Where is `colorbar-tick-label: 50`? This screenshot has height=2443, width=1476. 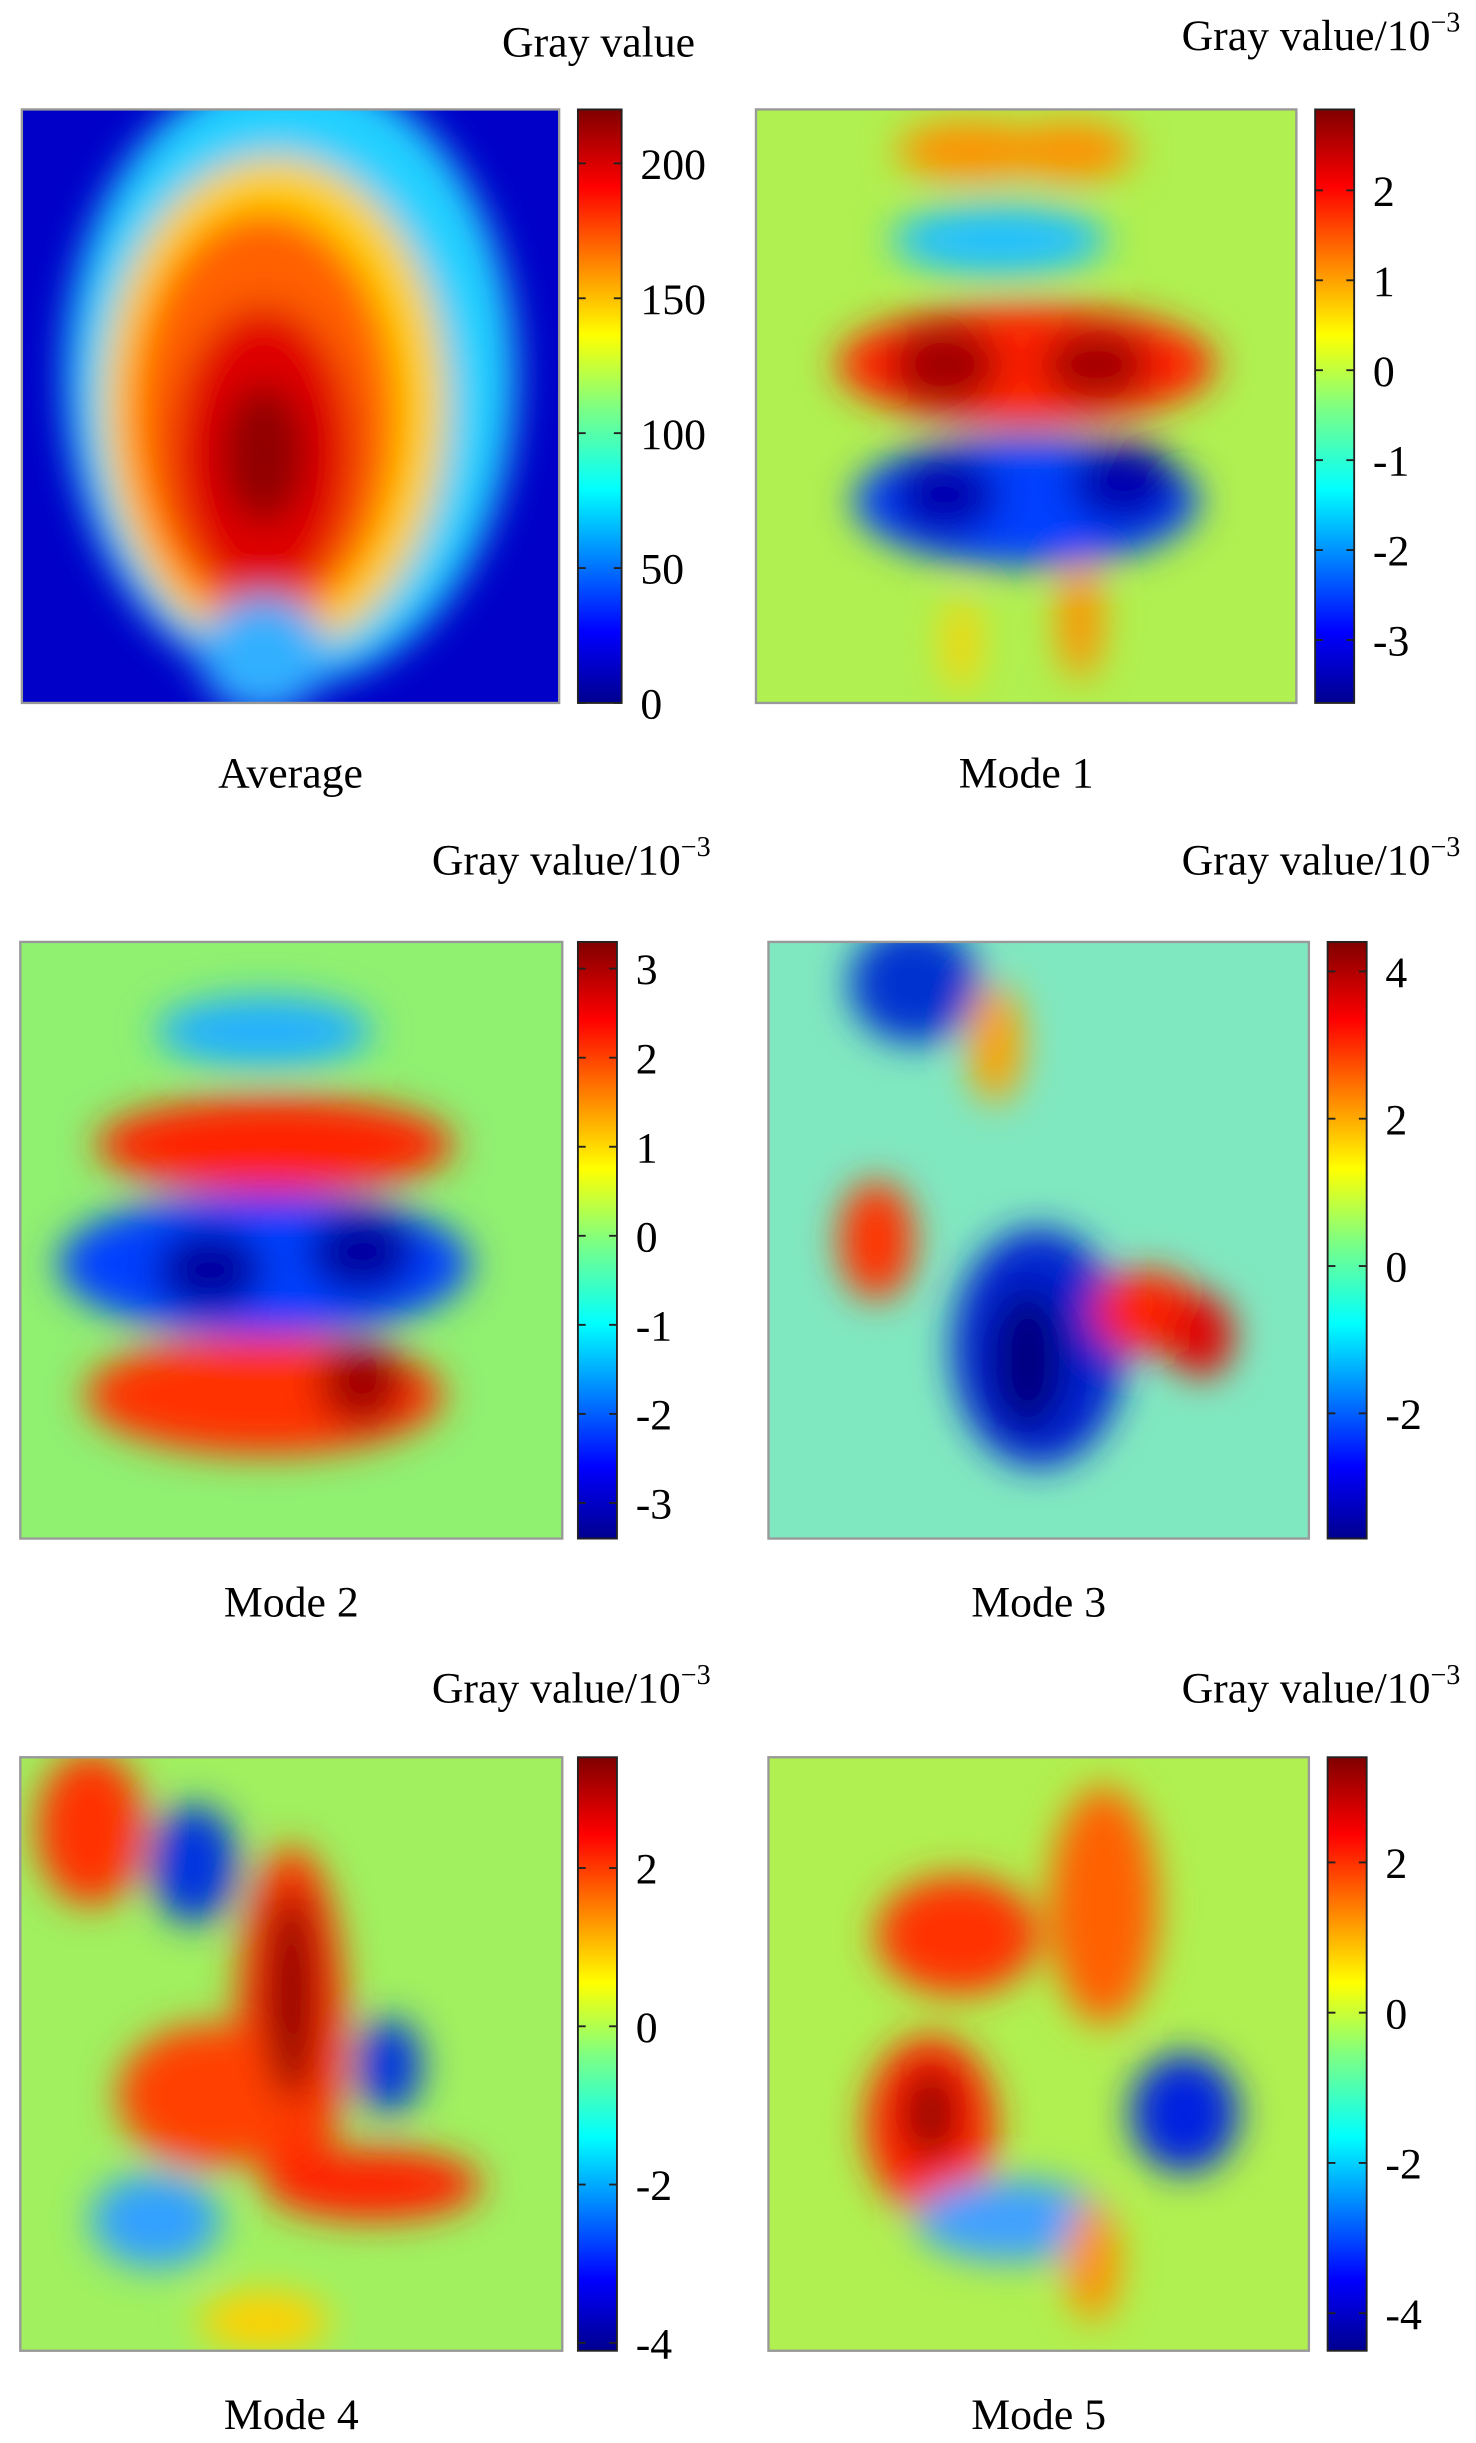 colorbar-tick-label: 50 is located at coordinates (662, 570).